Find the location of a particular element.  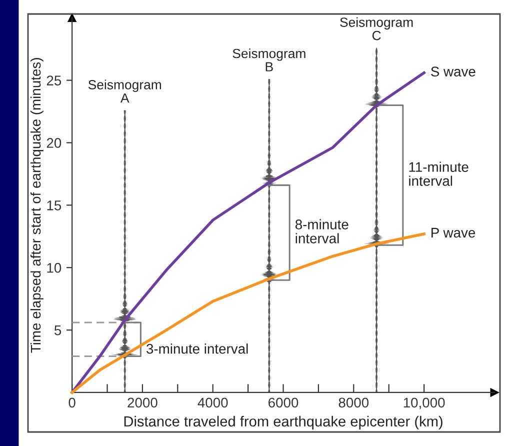

x-tick-label: 2000 is located at coordinates (143, 403).